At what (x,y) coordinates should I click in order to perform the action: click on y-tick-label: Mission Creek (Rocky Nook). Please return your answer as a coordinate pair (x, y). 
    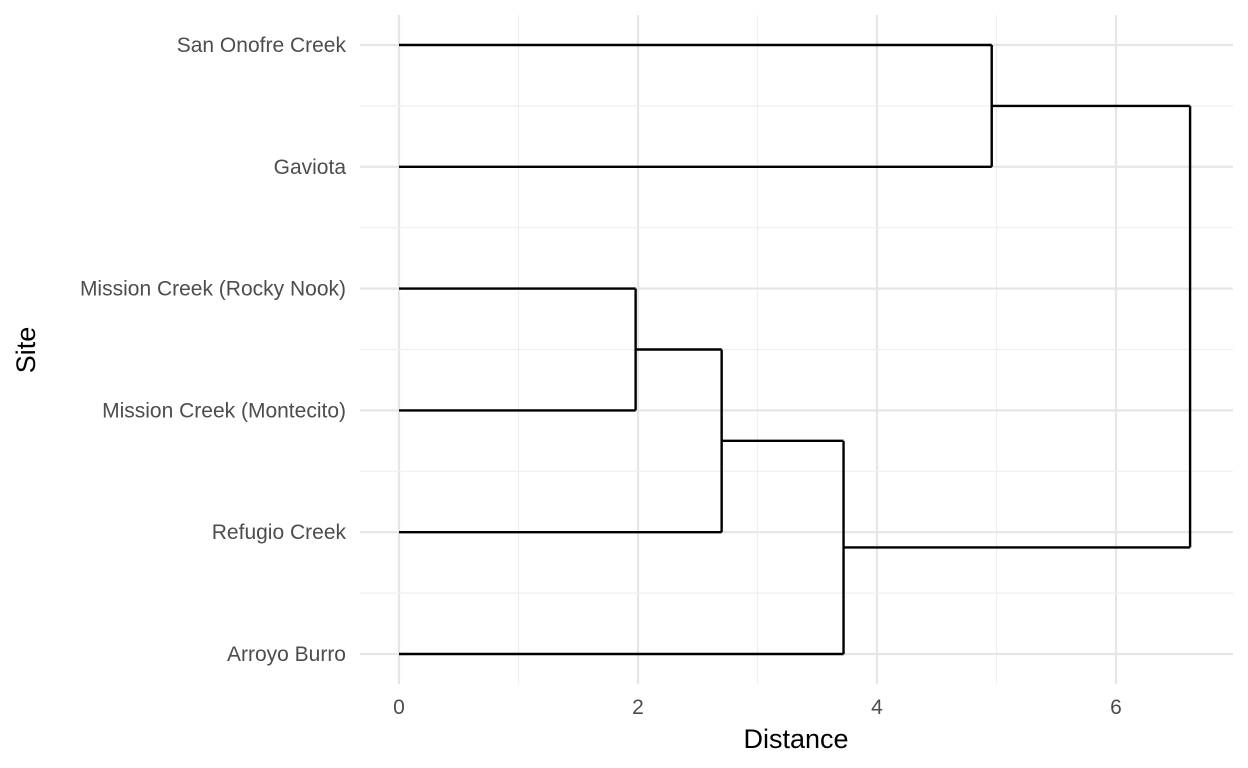
    Looking at the image, I should click on (213, 289).